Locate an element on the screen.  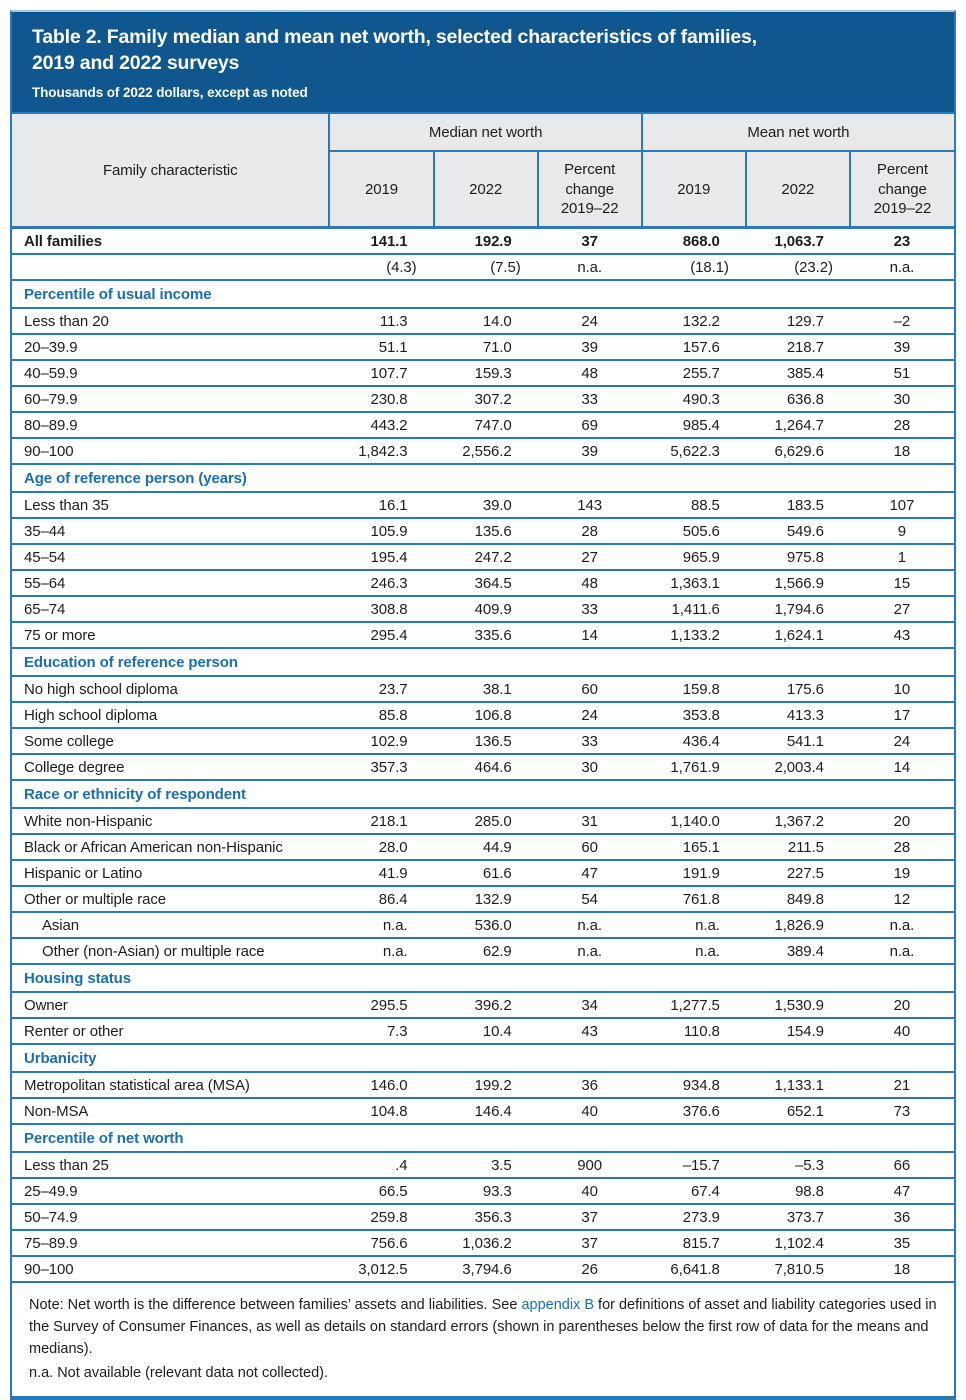
value-cell: 1,624.1 is located at coordinates (799, 635).